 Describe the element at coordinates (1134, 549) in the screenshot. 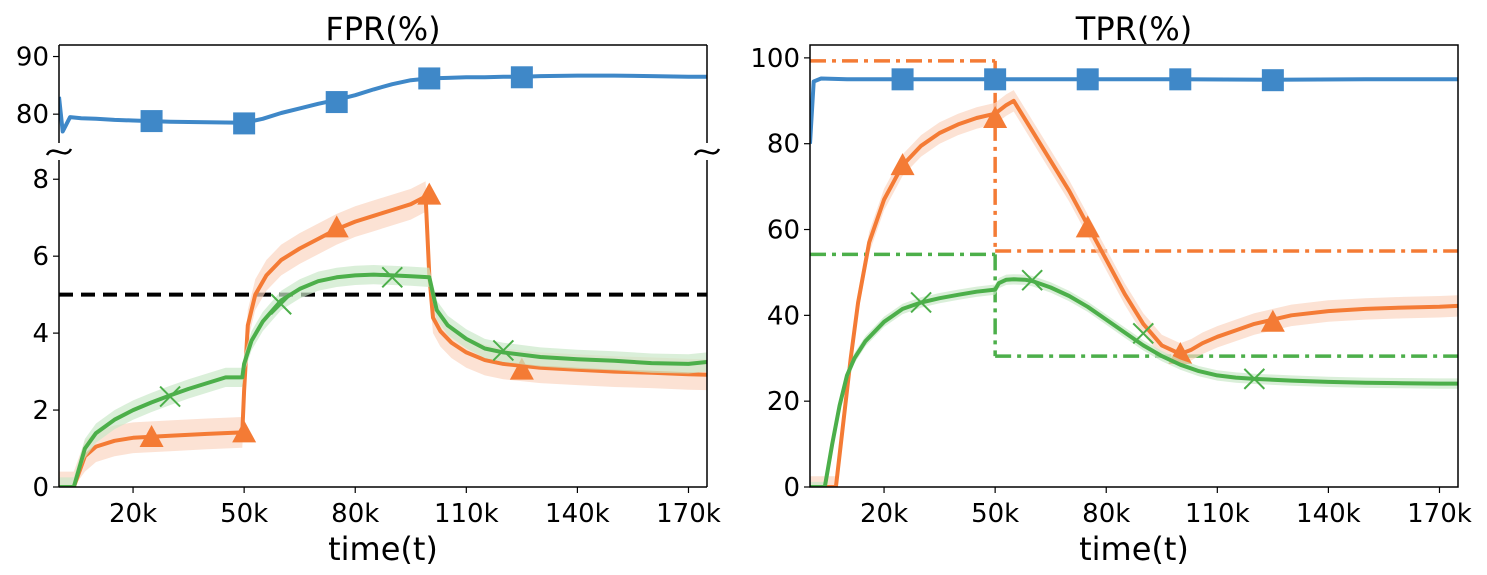

I see `tpr-x-axis-label: time(t)` at that location.